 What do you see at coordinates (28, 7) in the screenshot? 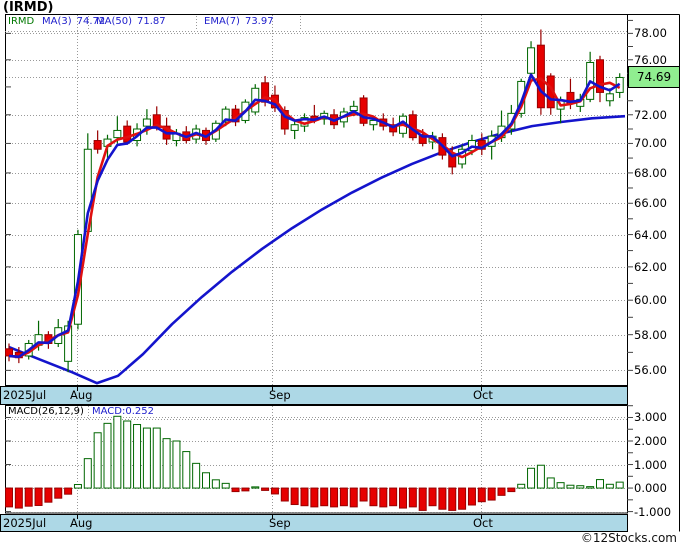
I see `page-title: (IRMD)` at bounding box center [28, 7].